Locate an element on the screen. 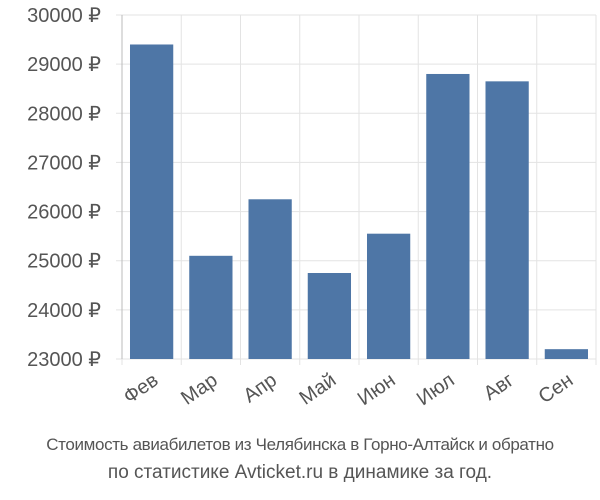  y-tick-label: 30000 ₽ is located at coordinates (64, 16).